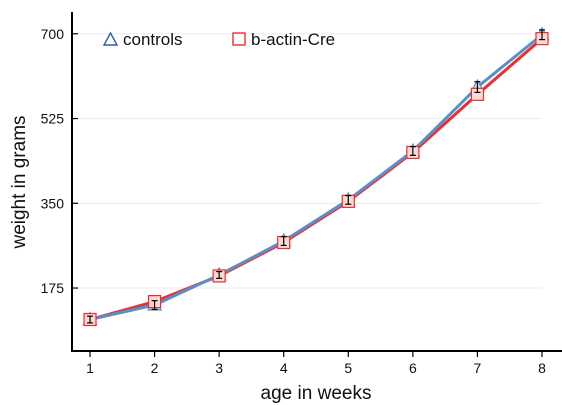  I want to click on y-tick-label-525: 525, so click(53, 119).